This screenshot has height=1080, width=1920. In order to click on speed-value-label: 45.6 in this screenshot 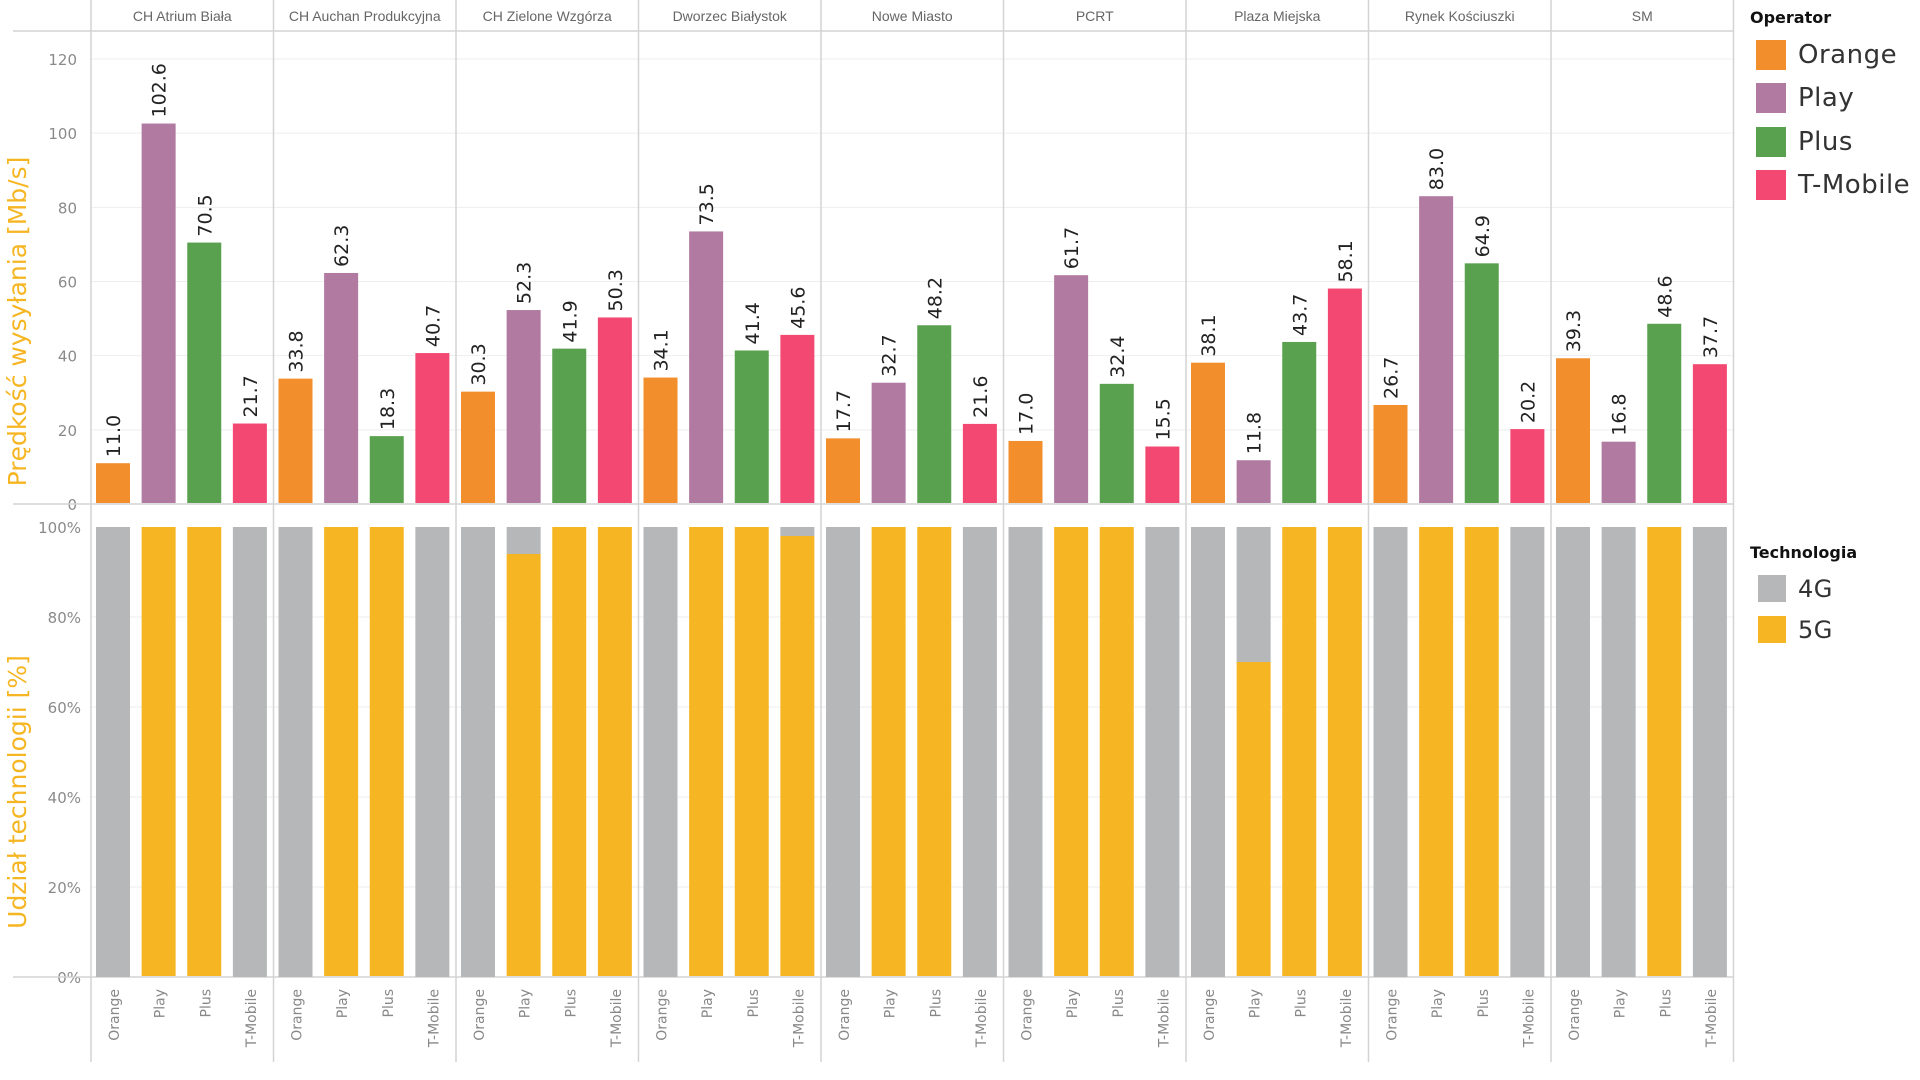, I will do `click(798, 308)`.